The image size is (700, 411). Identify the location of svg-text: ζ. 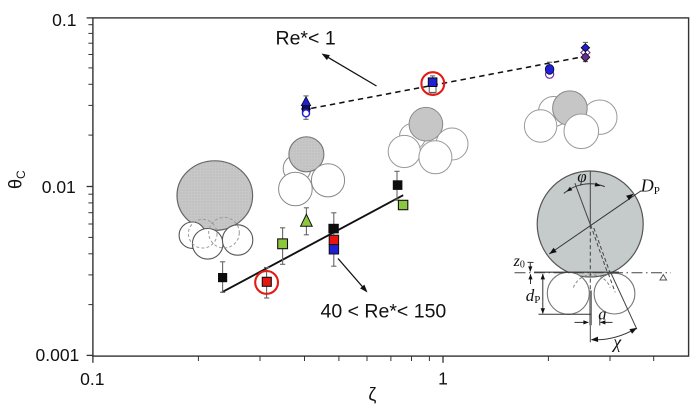
(372, 395).